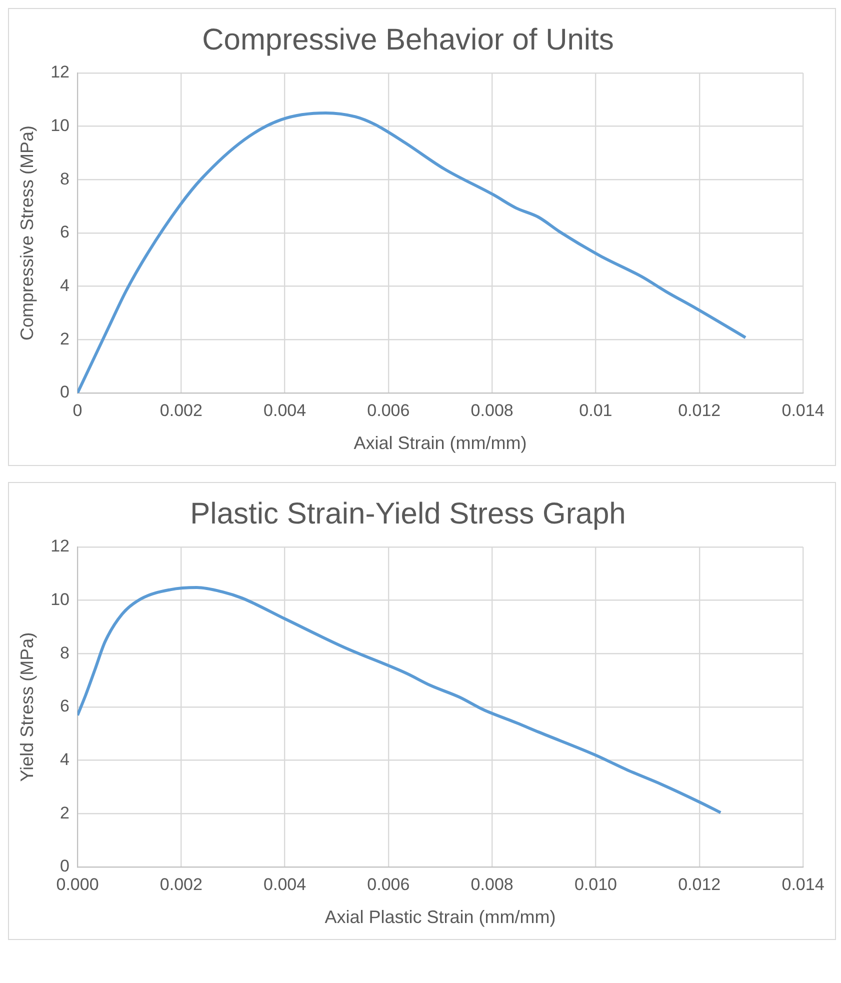  What do you see at coordinates (77, 410) in the screenshot?
I see `x-tick-label: 0` at bounding box center [77, 410].